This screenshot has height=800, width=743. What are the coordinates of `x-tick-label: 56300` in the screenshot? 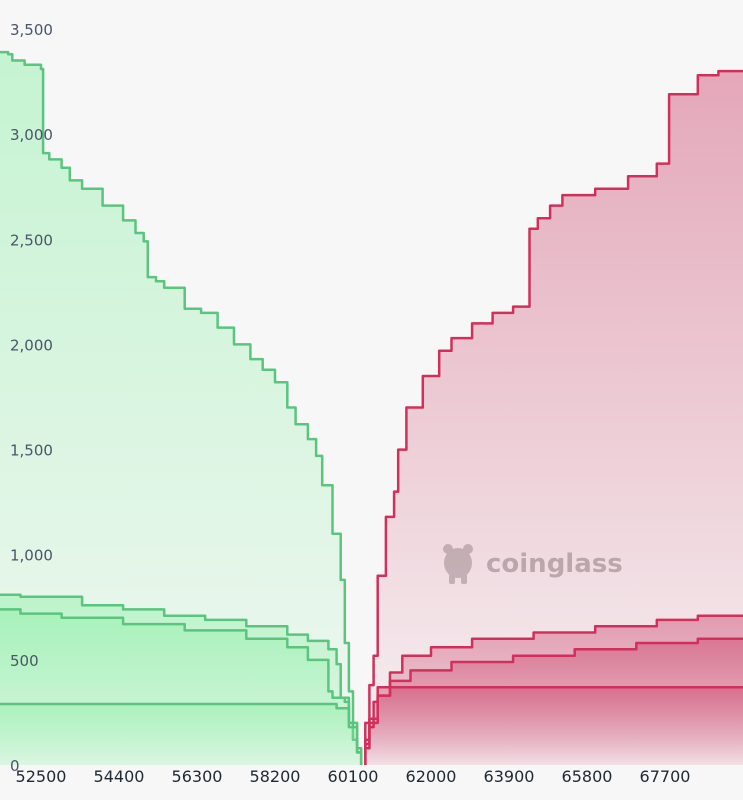 It's located at (197, 776).